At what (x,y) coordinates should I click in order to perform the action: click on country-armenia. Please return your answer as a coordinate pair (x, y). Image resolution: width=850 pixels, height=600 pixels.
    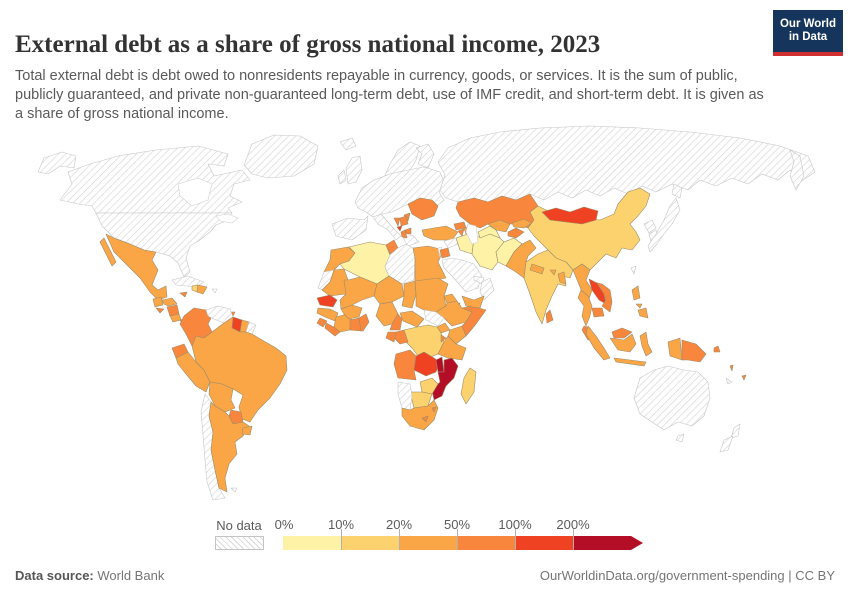
    Looking at the image, I should click on (461, 232).